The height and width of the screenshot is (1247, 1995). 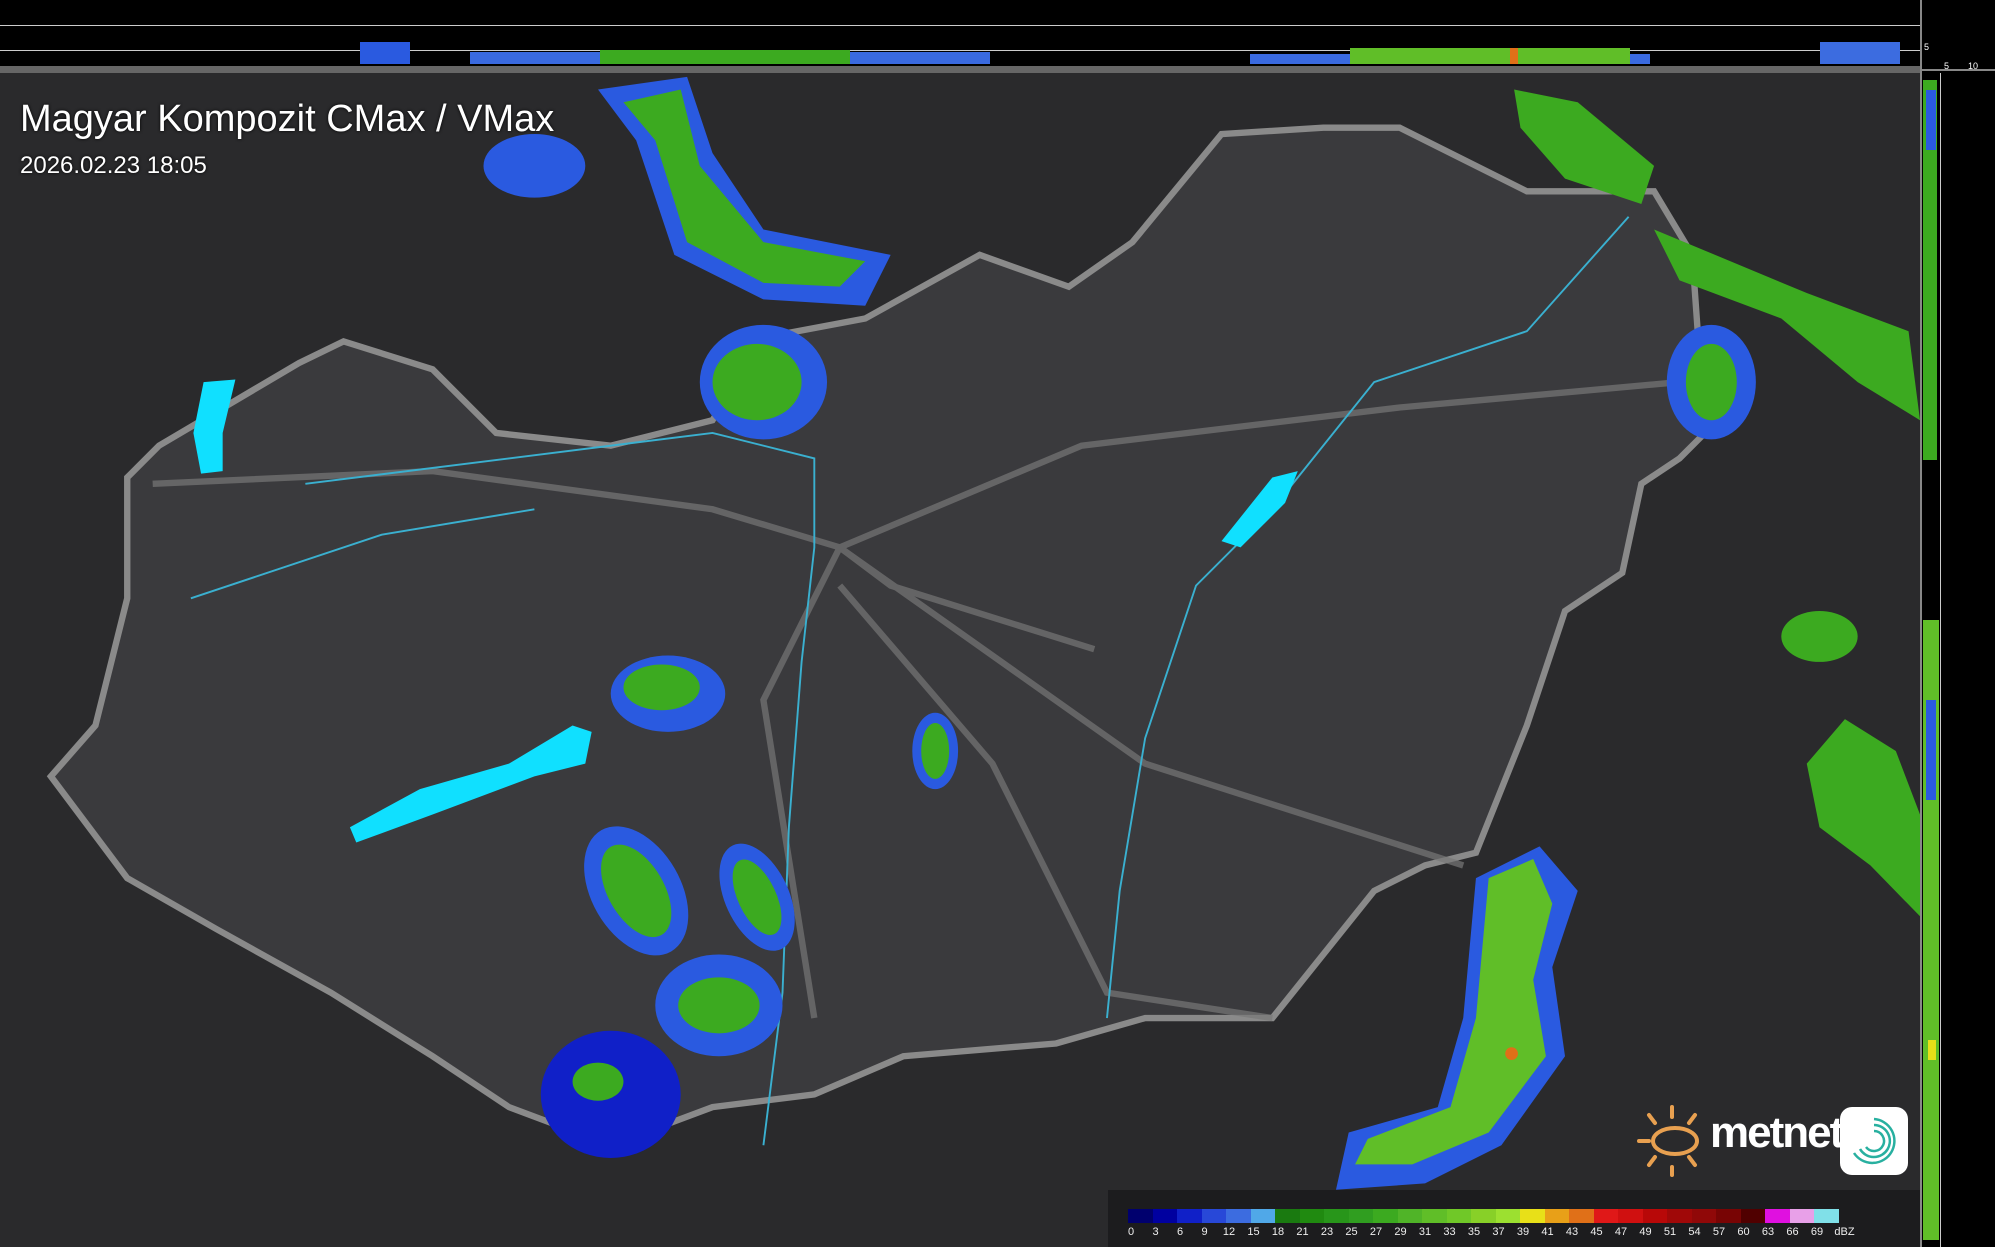 What do you see at coordinates (960, 57) in the screenshot?
I see `top-profile-echoes` at bounding box center [960, 57].